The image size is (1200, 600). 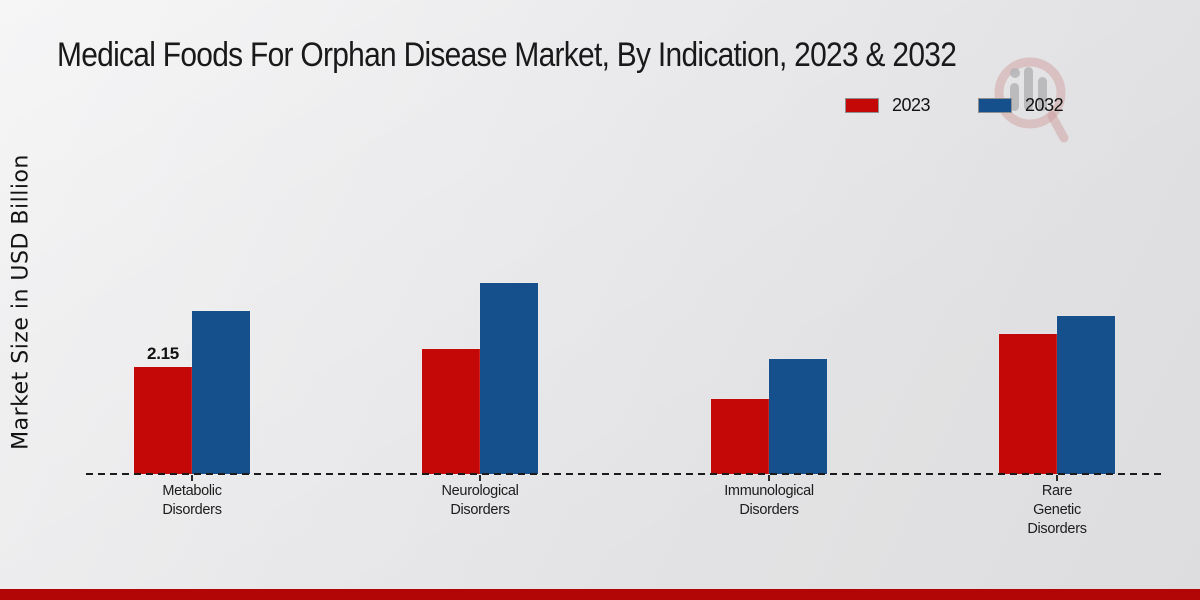 What do you see at coordinates (163, 420) in the screenshot?
I see `bar-2023-metabolic-disorders` at bounding box center [163, 420].